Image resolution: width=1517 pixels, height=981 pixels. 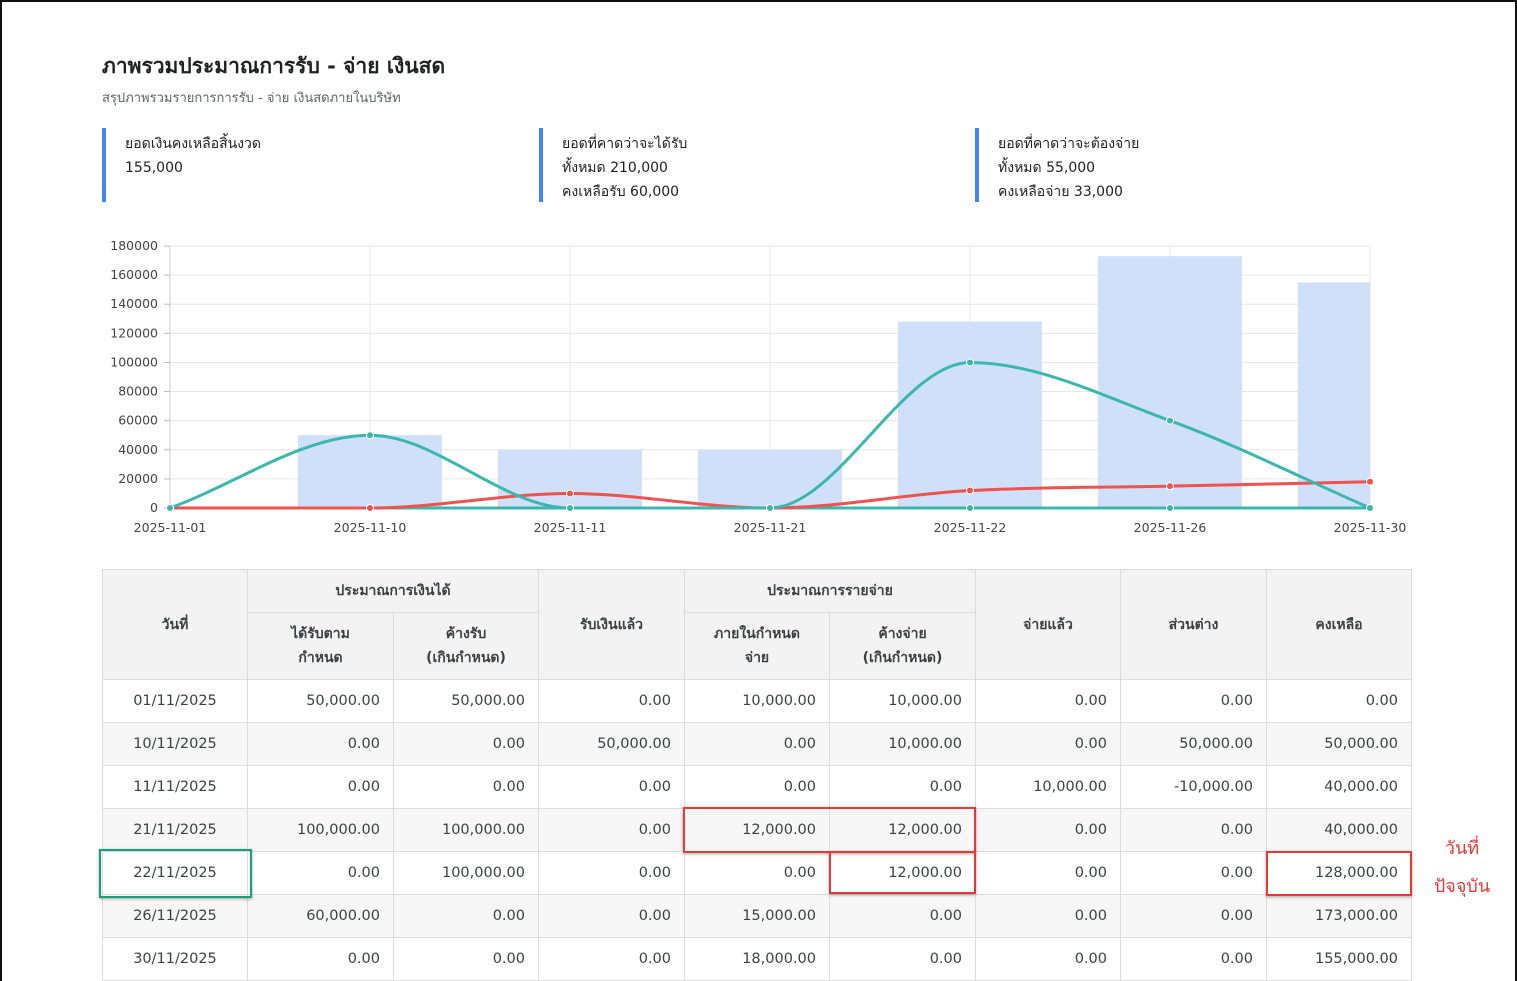 I want to click on table-cell-date: 10/11/2025, so click(x=175, y=744).